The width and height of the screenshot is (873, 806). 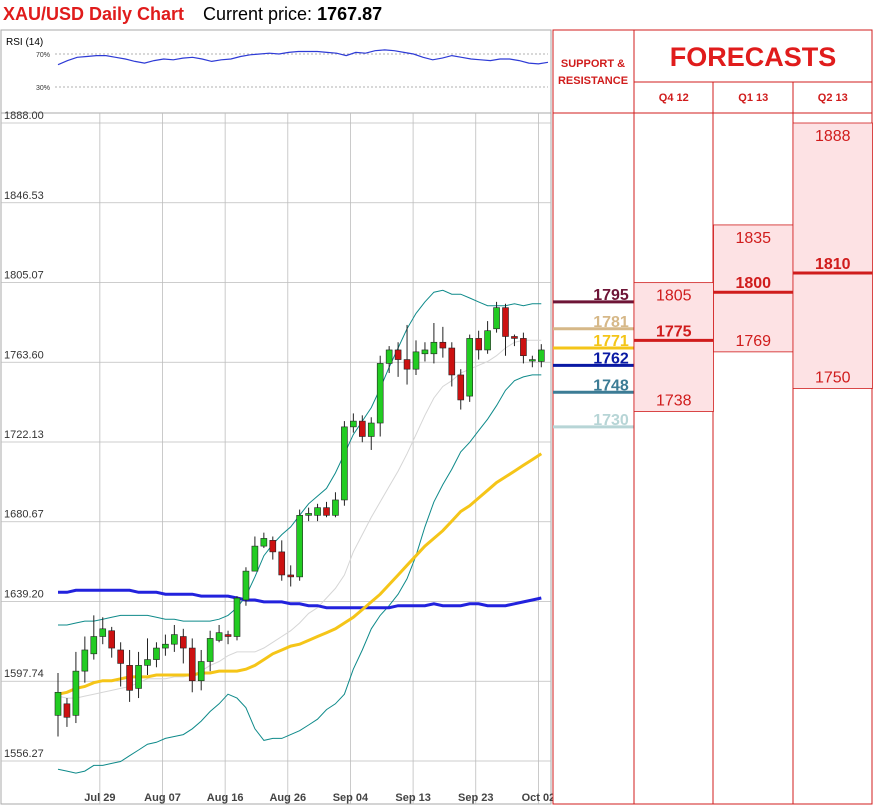 What do you see at coordinates (475, 798) in the screenshot?
I see `x-tick-label: Sep 23` at bounding box center [475, 798].